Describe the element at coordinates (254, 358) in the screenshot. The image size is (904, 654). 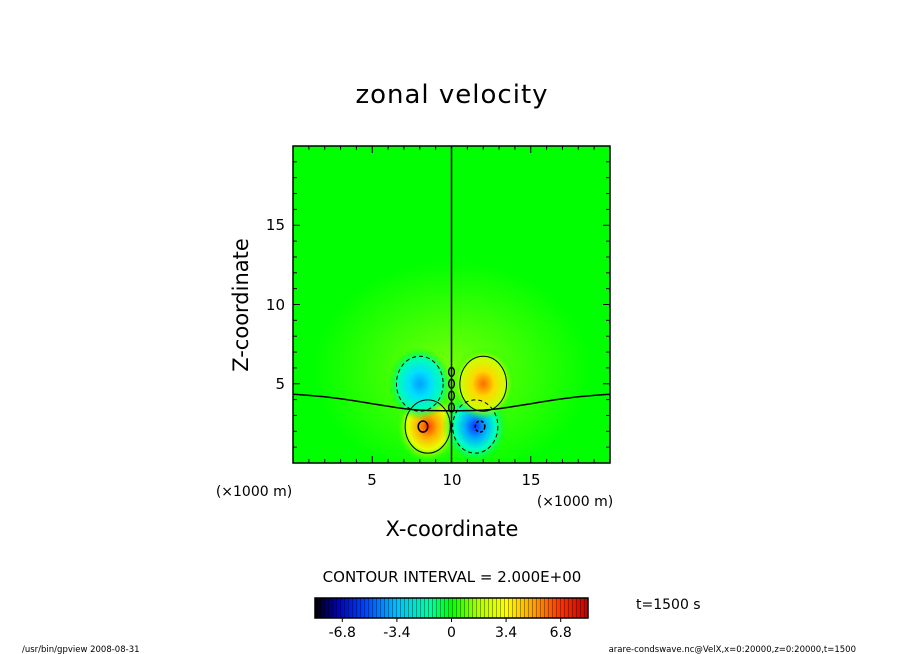
I see `y-axis: 5 10 15 (×1000 m) Z-coordinate` at that location.